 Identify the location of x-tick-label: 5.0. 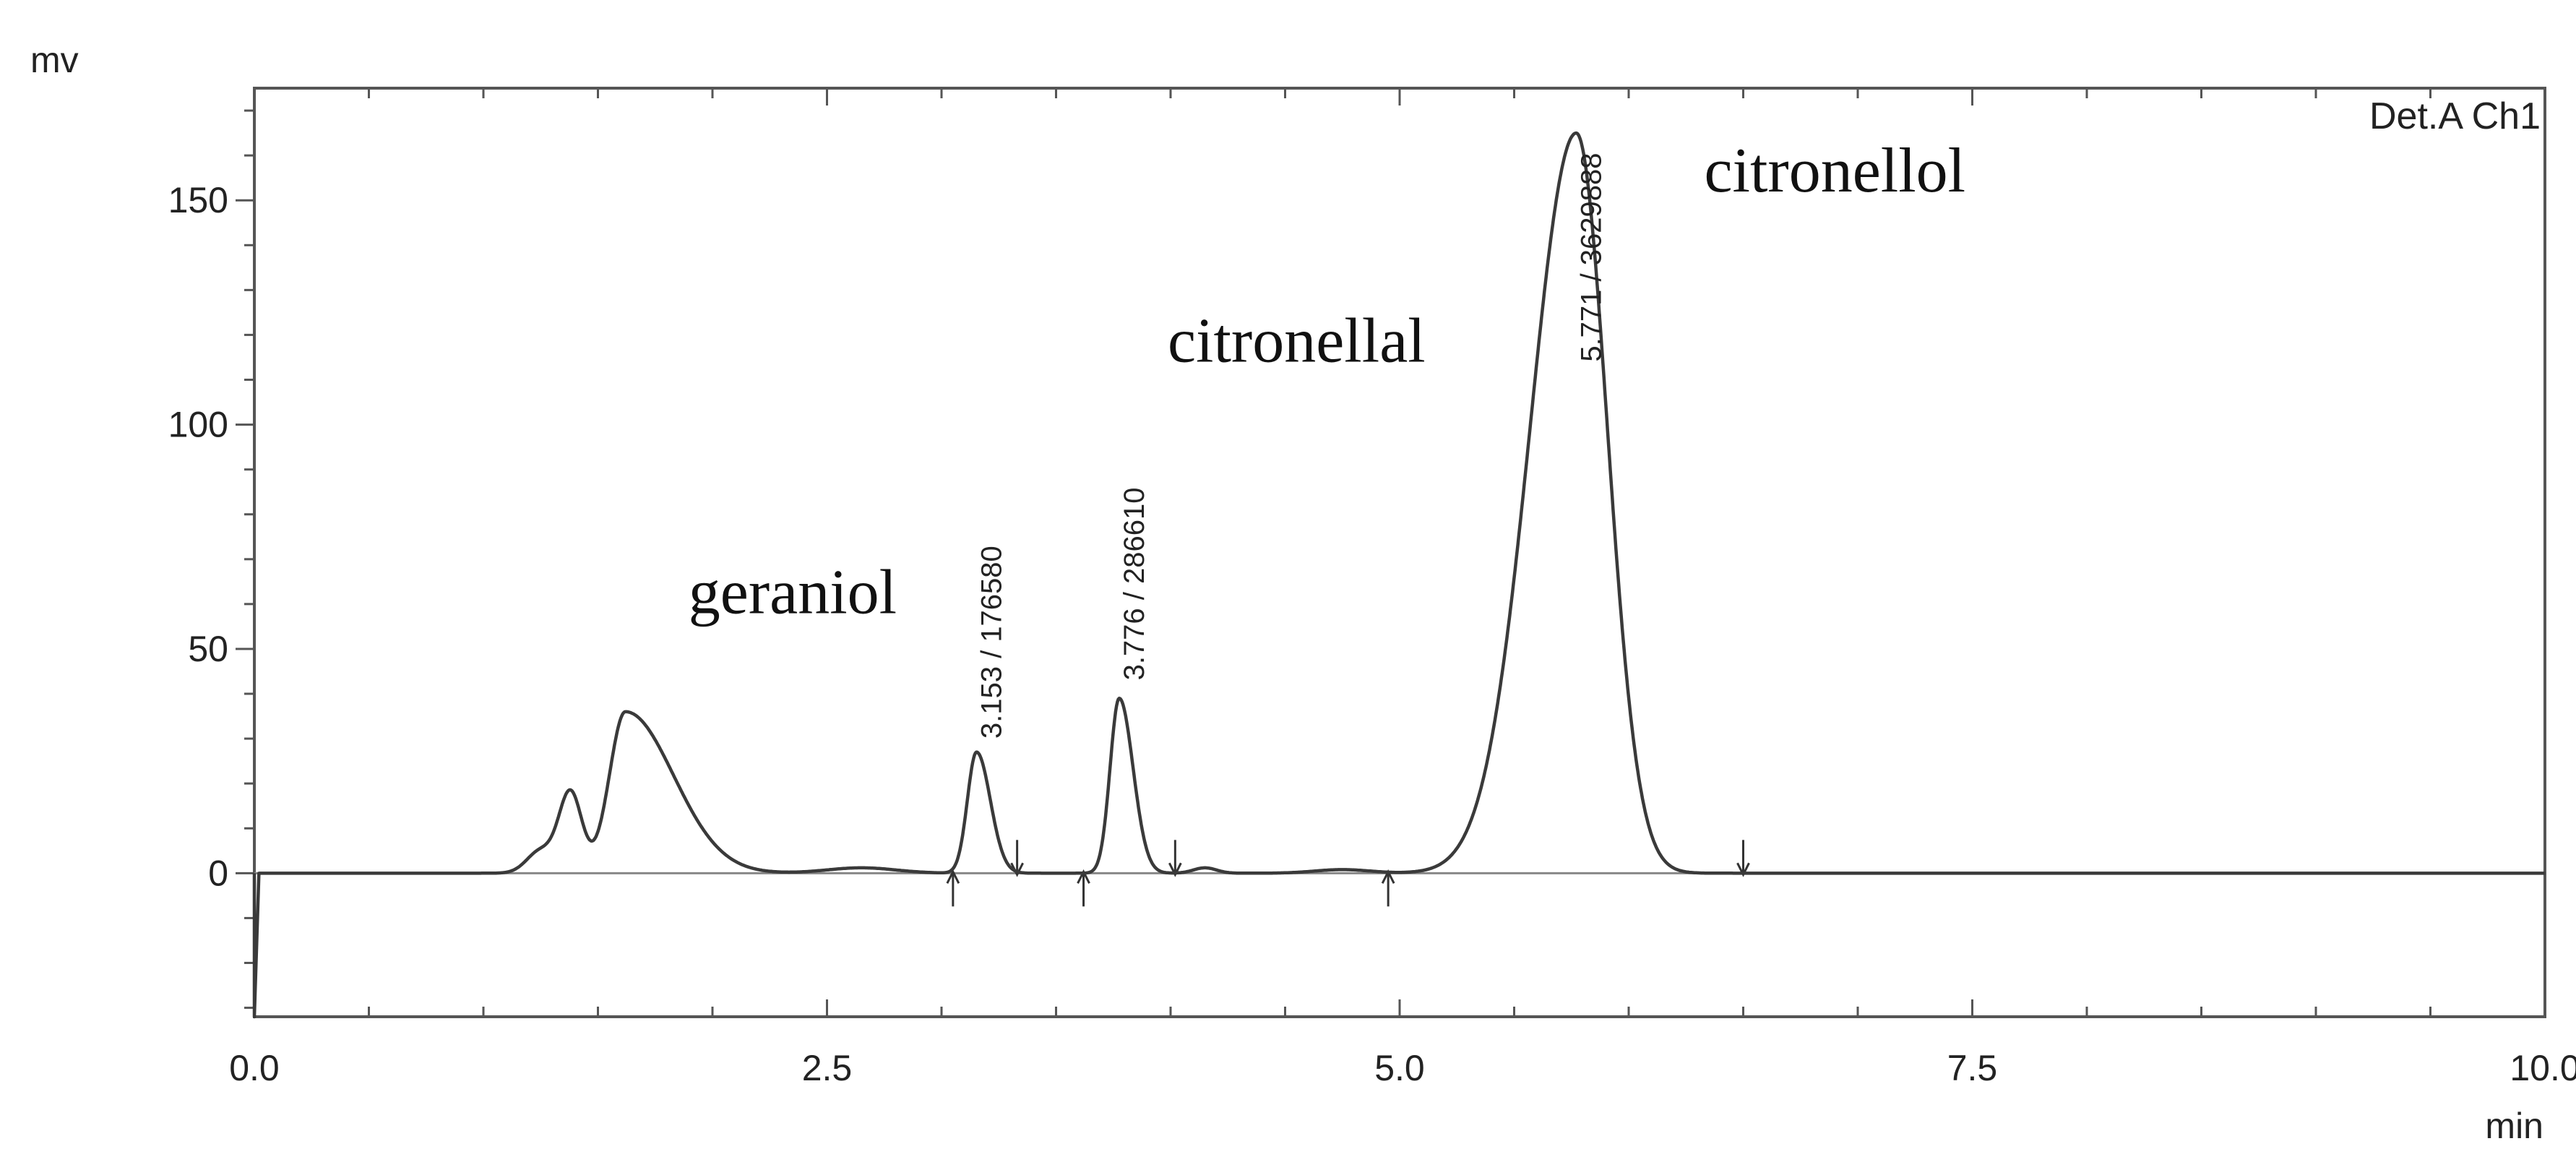
(1399, 1068).